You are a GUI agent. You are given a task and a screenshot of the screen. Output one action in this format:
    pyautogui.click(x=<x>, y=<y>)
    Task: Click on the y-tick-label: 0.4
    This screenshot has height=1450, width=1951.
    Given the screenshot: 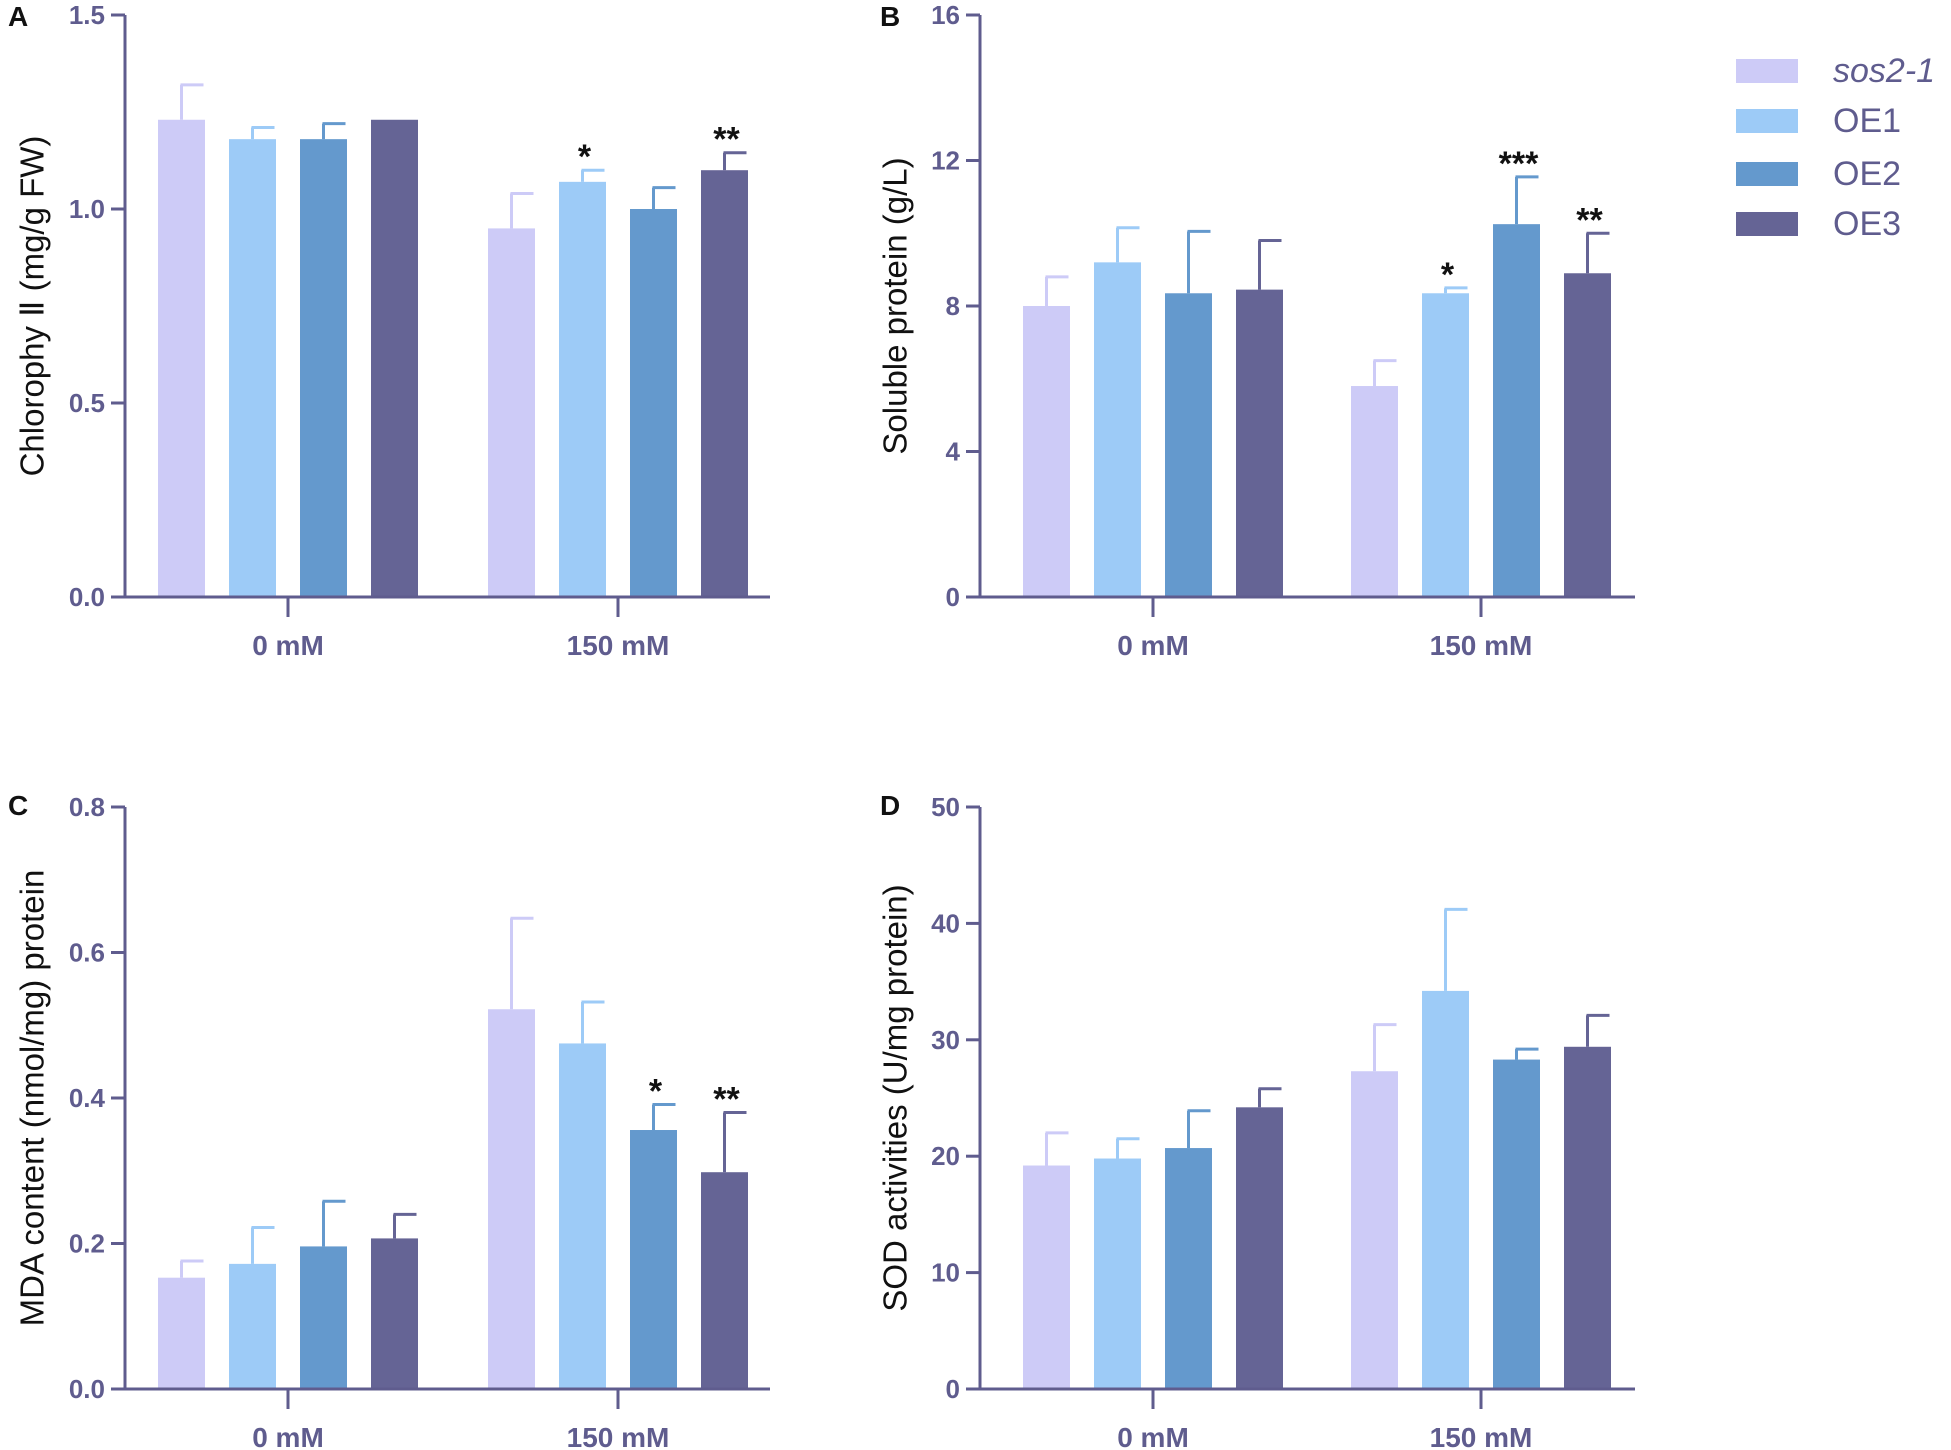 What is the action you would take?
    pyautogui.click(x=87, y=1098)
    